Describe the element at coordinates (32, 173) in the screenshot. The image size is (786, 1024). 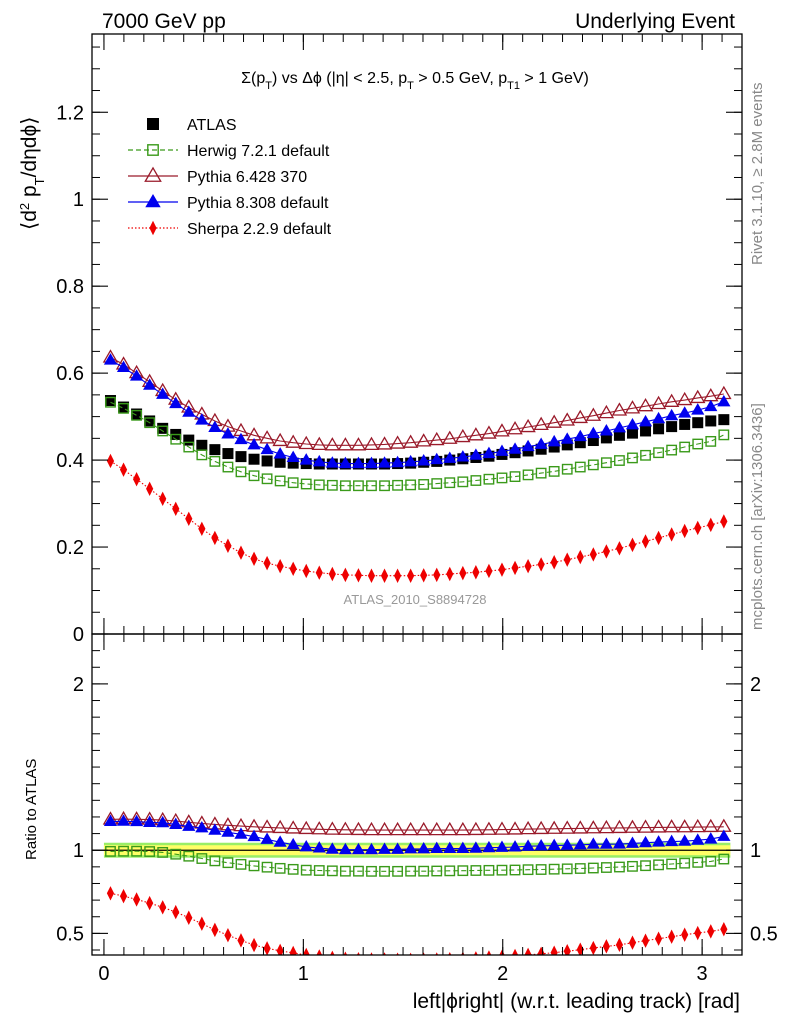
I see `main-ylabel: ⟨d2 pT/dηdϕ⟩` at that location.